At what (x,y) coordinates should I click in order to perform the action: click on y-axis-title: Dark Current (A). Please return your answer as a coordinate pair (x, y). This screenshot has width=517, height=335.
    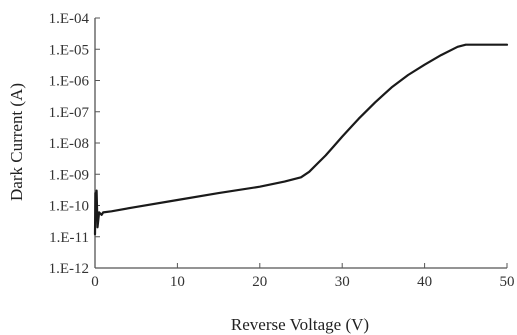
    Looking at the image, I should click on (16, 142).